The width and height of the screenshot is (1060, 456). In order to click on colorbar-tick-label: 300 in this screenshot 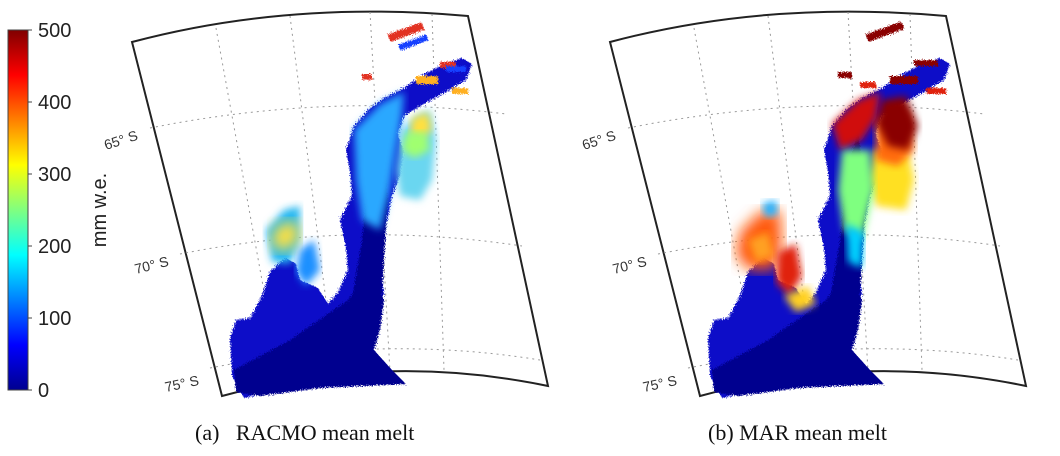, I will do `click(54, 175)`.